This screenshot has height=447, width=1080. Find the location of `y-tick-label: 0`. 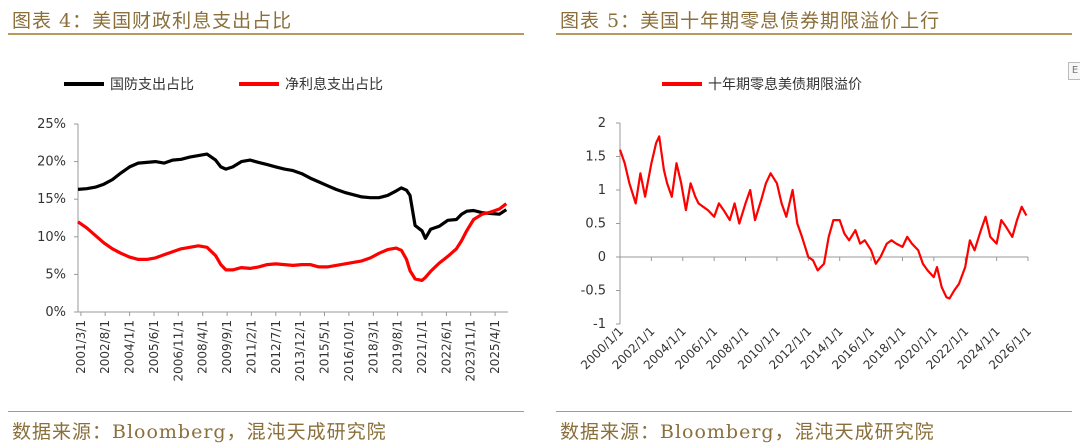

y-tick-label: 0 is located at coordinates (602, 257).